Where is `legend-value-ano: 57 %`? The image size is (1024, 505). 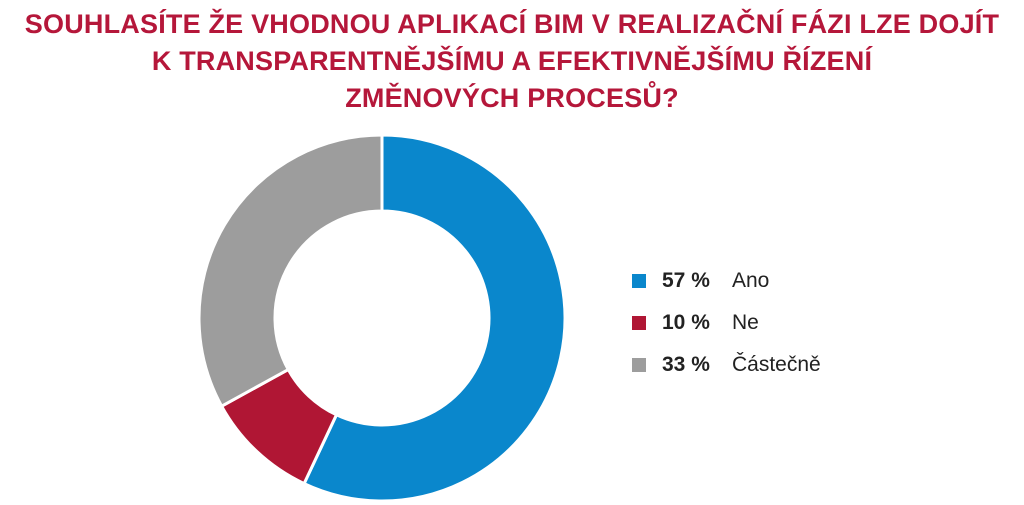 legend-value-ano: 57 % is located at coordinates (686, 280).